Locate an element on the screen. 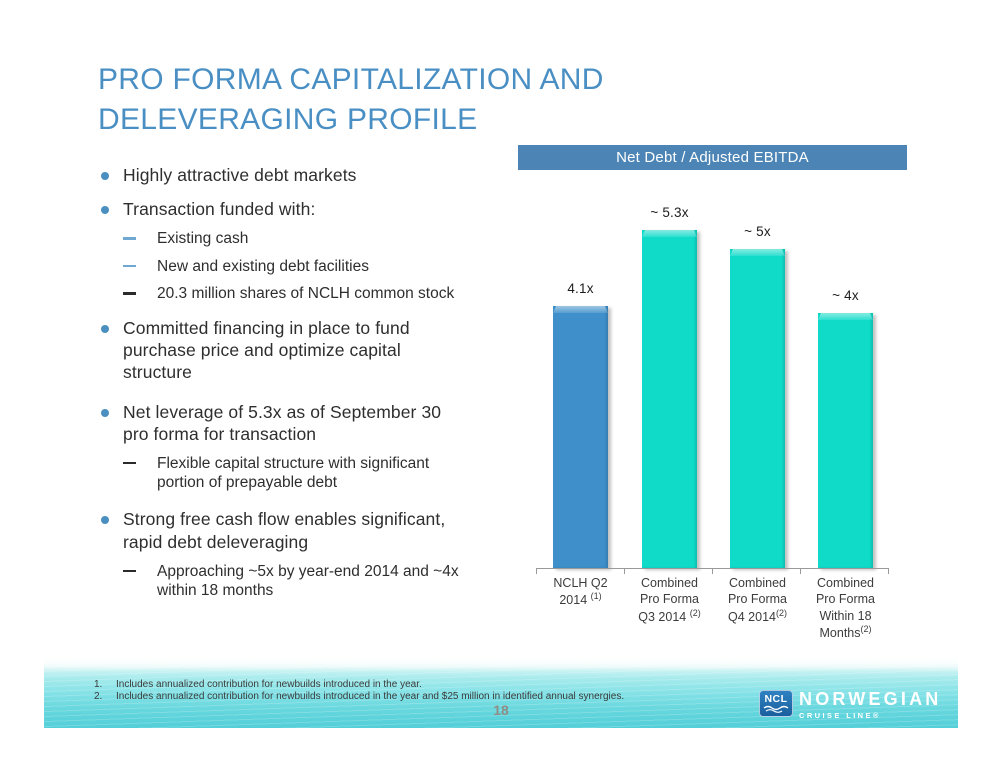 The width and height of the screenshot is (1000, 773). footnote-number: 1. is located at coordinates (98, 684).